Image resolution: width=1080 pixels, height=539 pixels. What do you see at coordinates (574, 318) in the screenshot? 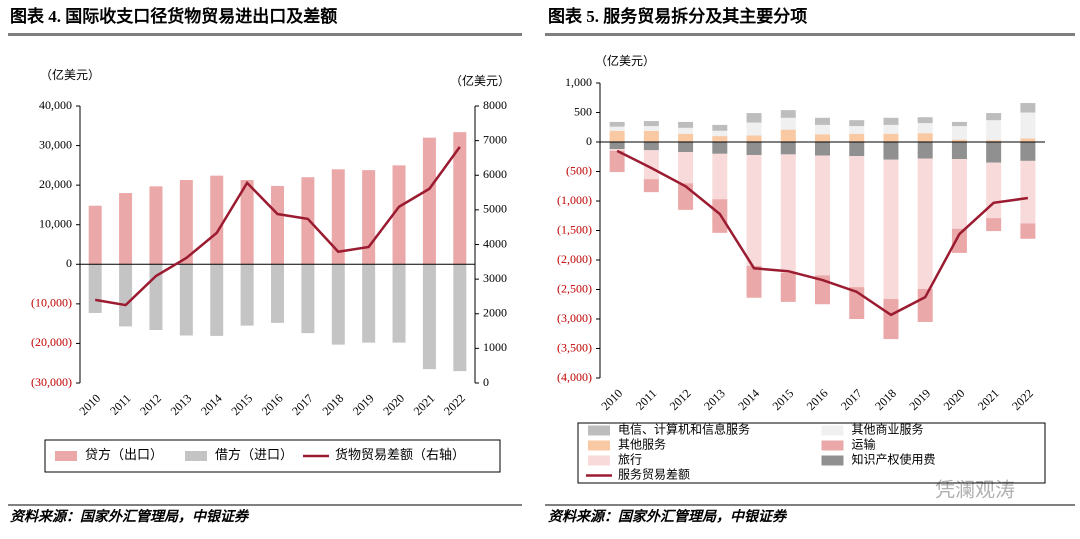
I see `y-tick-label: (3,000)` at bounding box center [574, 318].